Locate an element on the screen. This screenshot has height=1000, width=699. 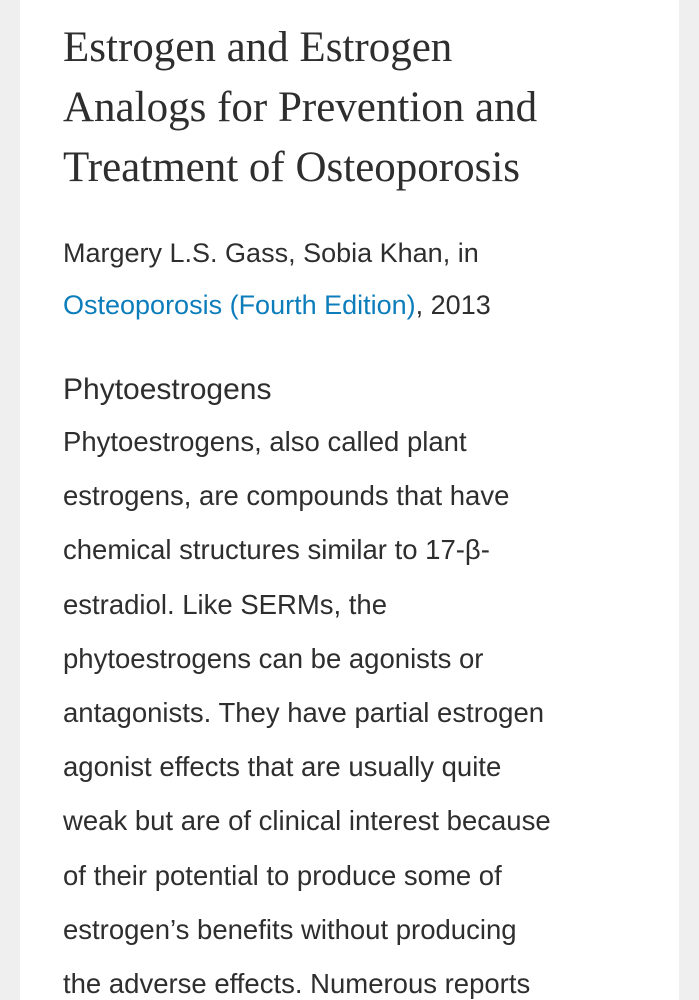
paragraph-line: agonist effects that are usually quite is located at coordinates (282, 767).